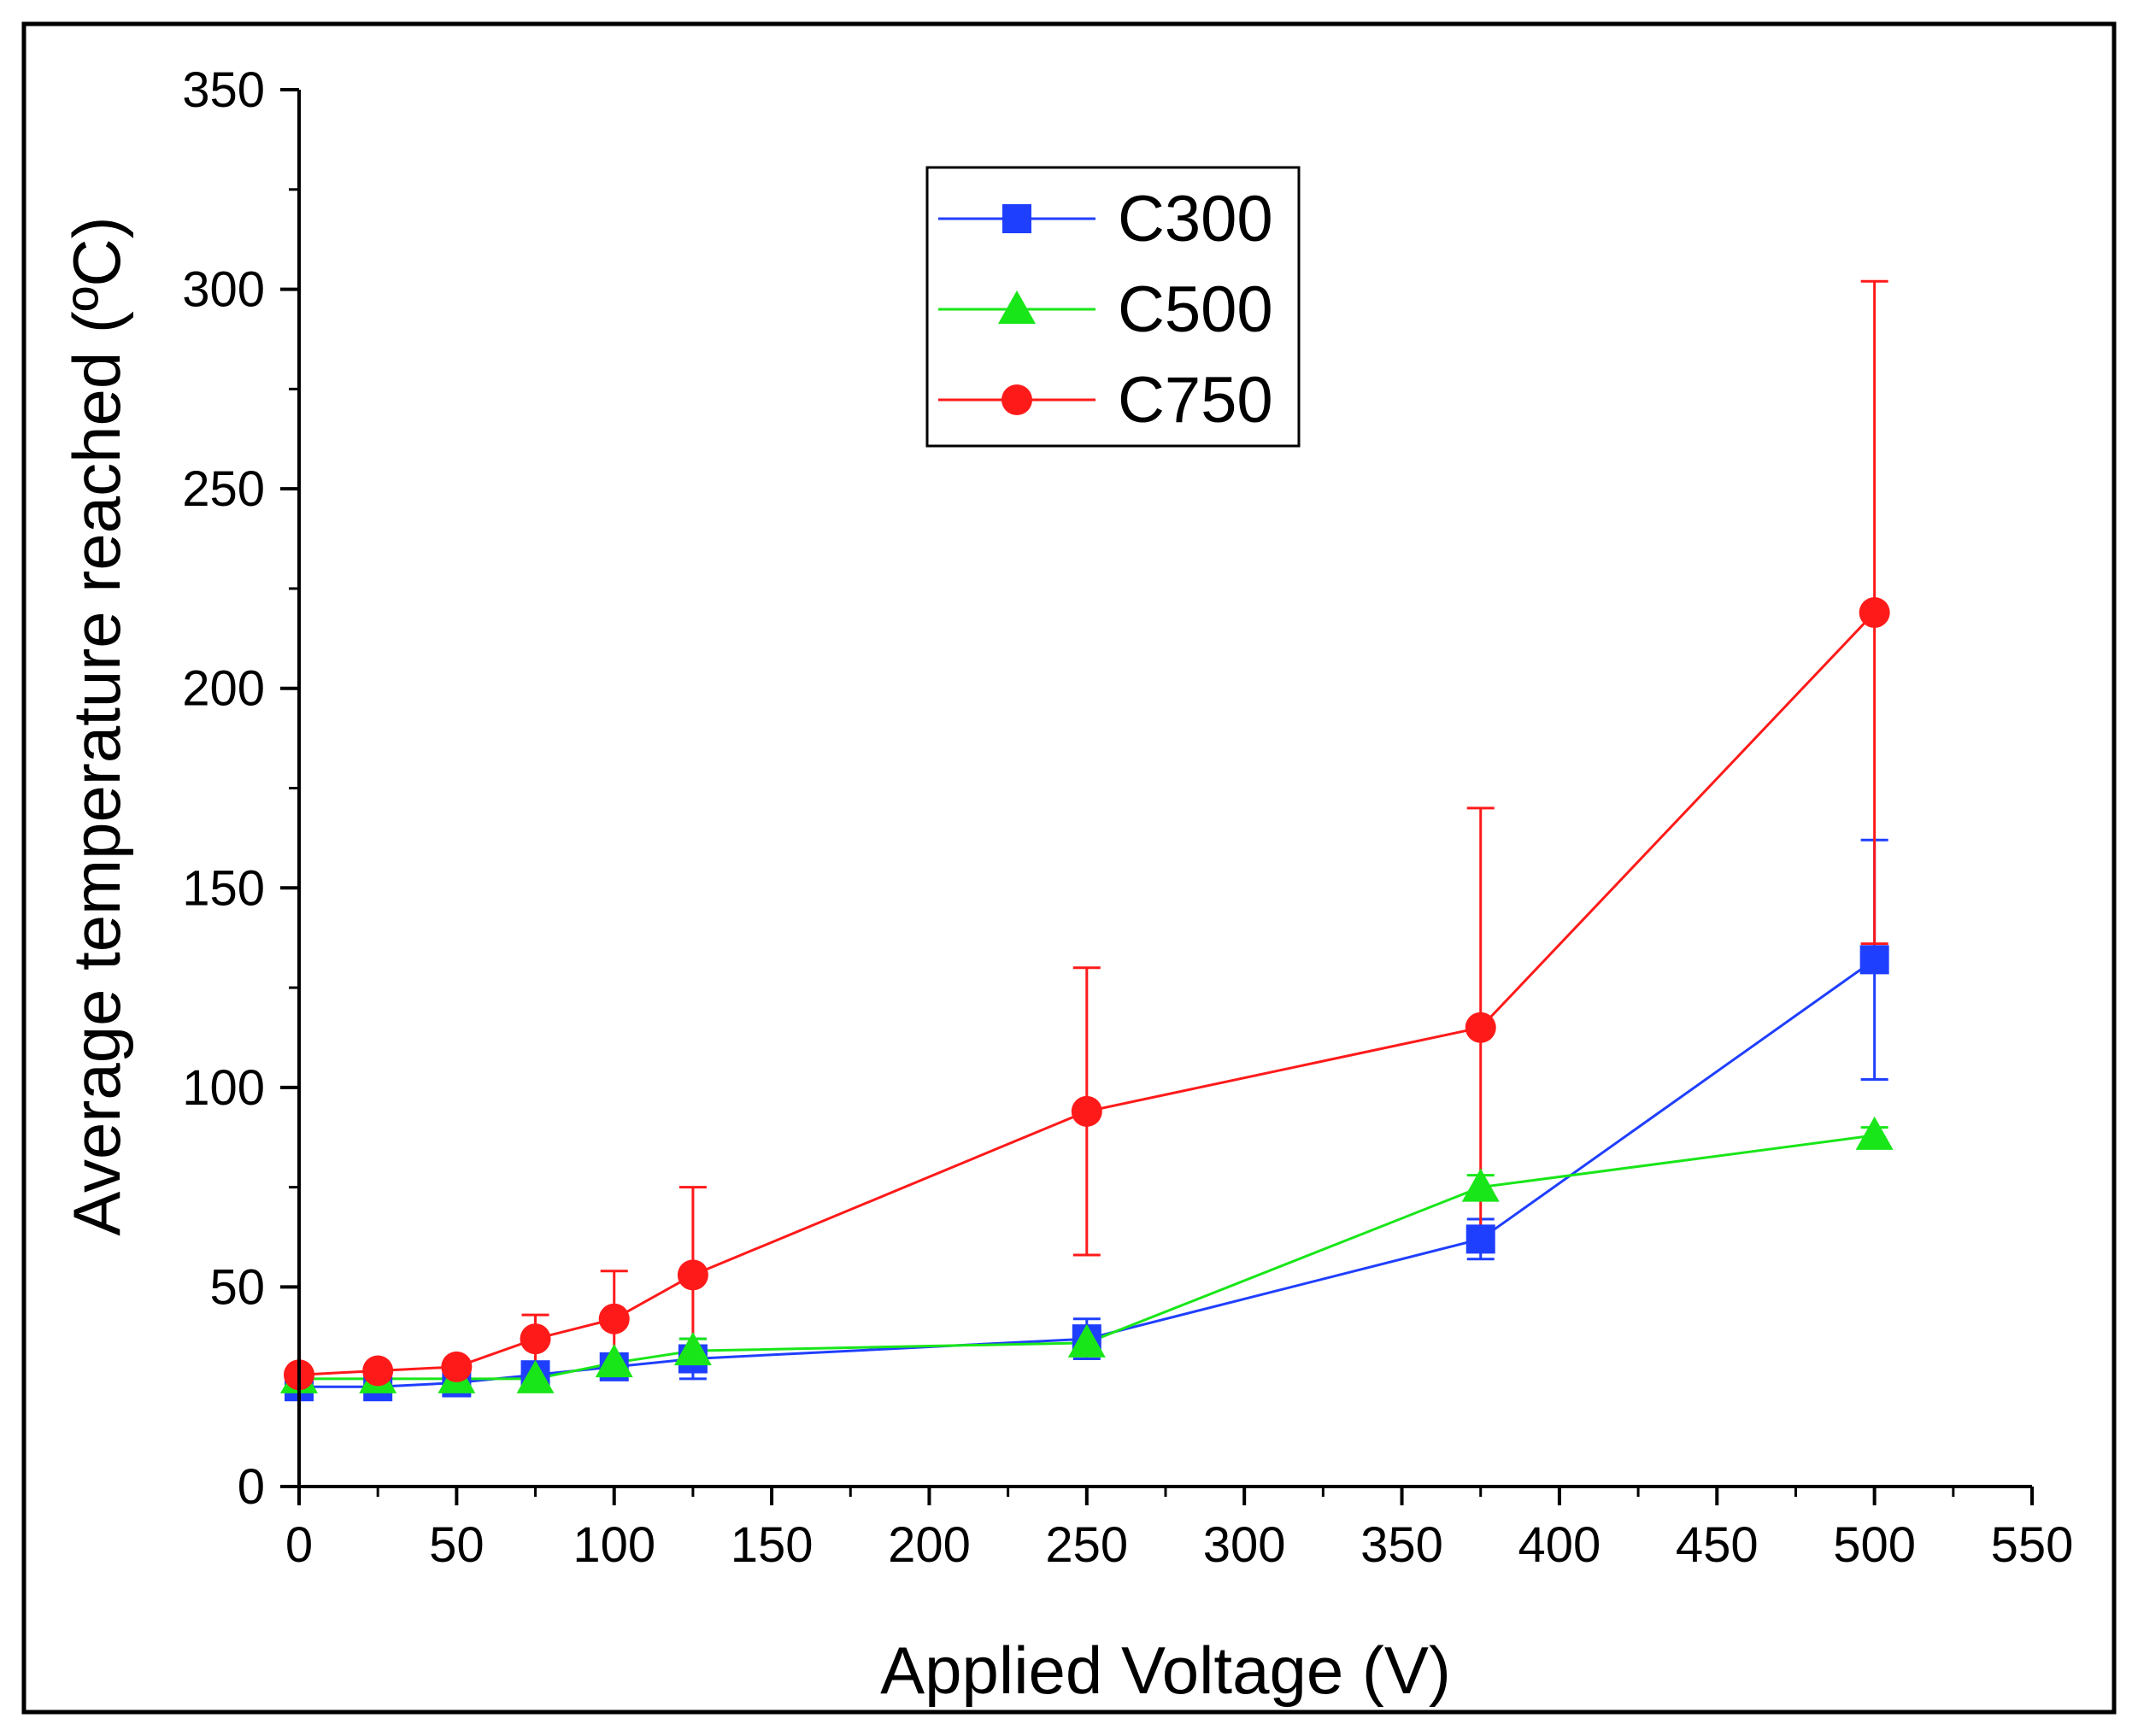 The width and height of the screenshot is (2138, 1736). Describe the element at coordinates (251, 1487) in the screenshot. I see `y-tick-label: 0` at that location.